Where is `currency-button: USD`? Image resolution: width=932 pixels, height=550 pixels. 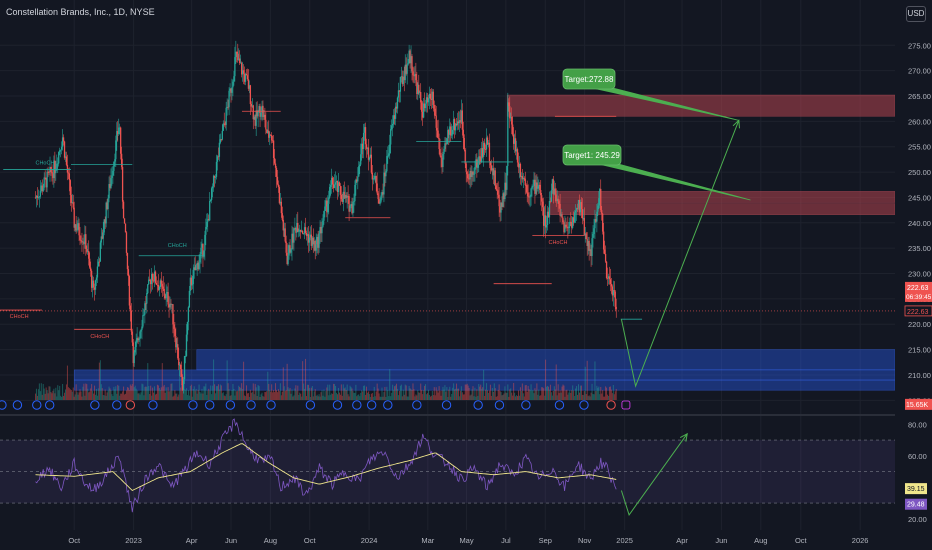 currency-button: USD is located at coordinates (916, 14).